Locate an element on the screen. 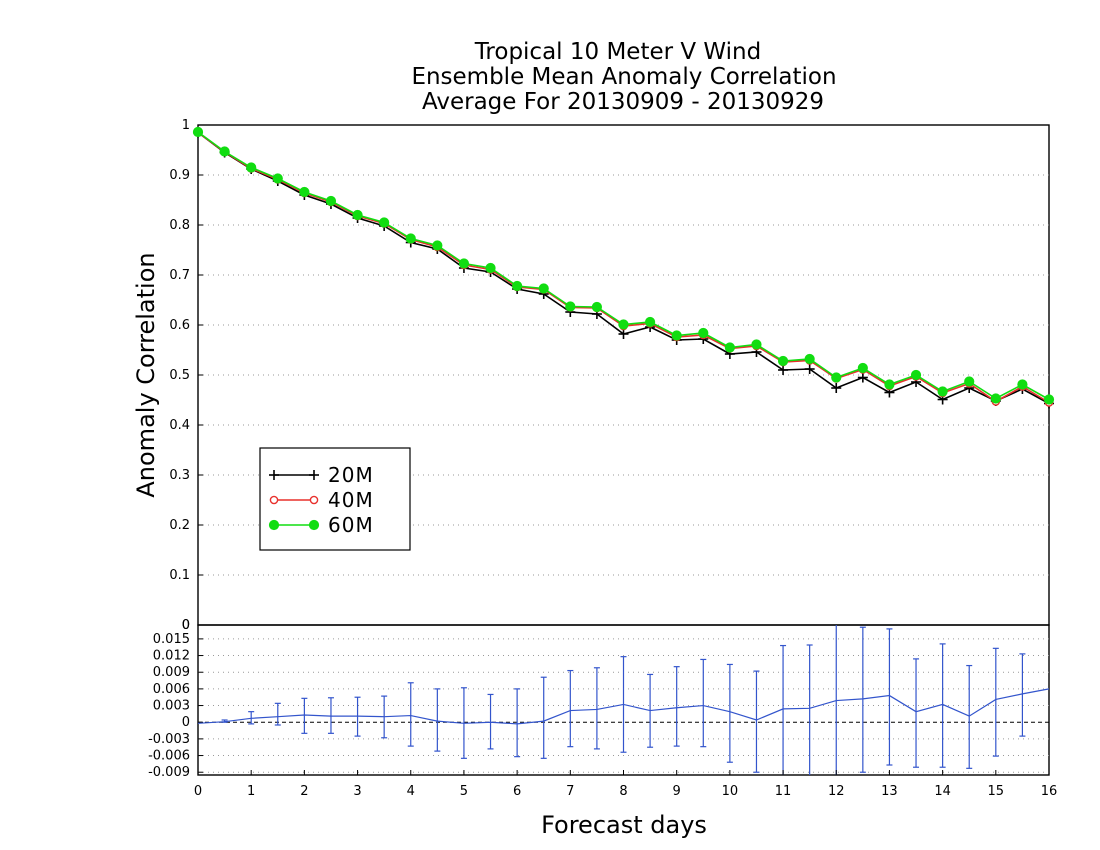  x-tick-label: 11 is located at coordinates (783, 791).